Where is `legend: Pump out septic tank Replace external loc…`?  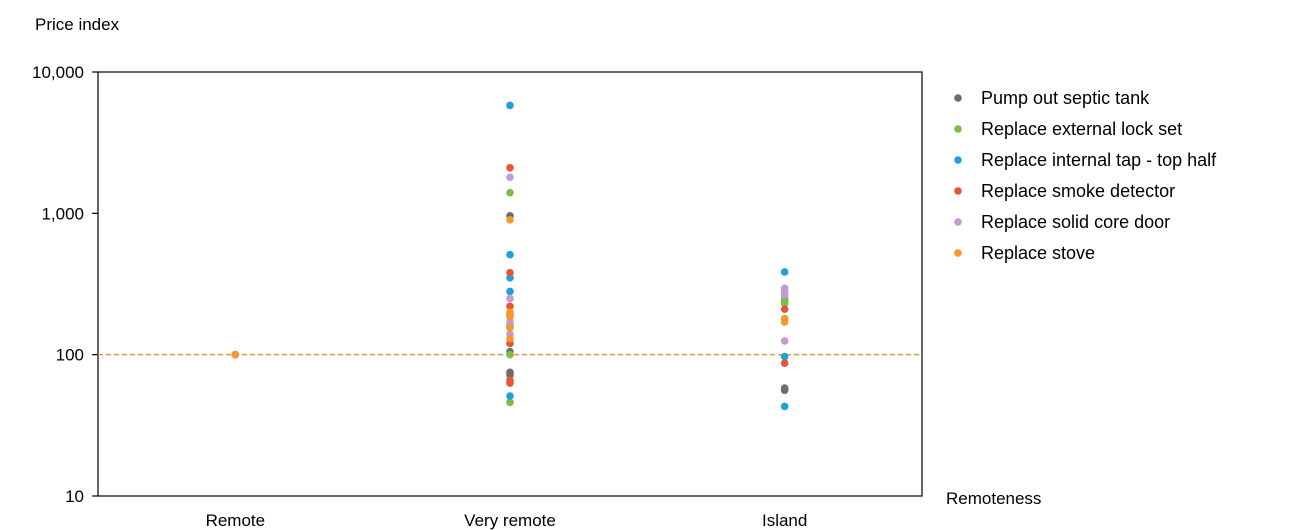 legend: Pump out septic tank Replace external loc… is located at coordinates (1085, 175).